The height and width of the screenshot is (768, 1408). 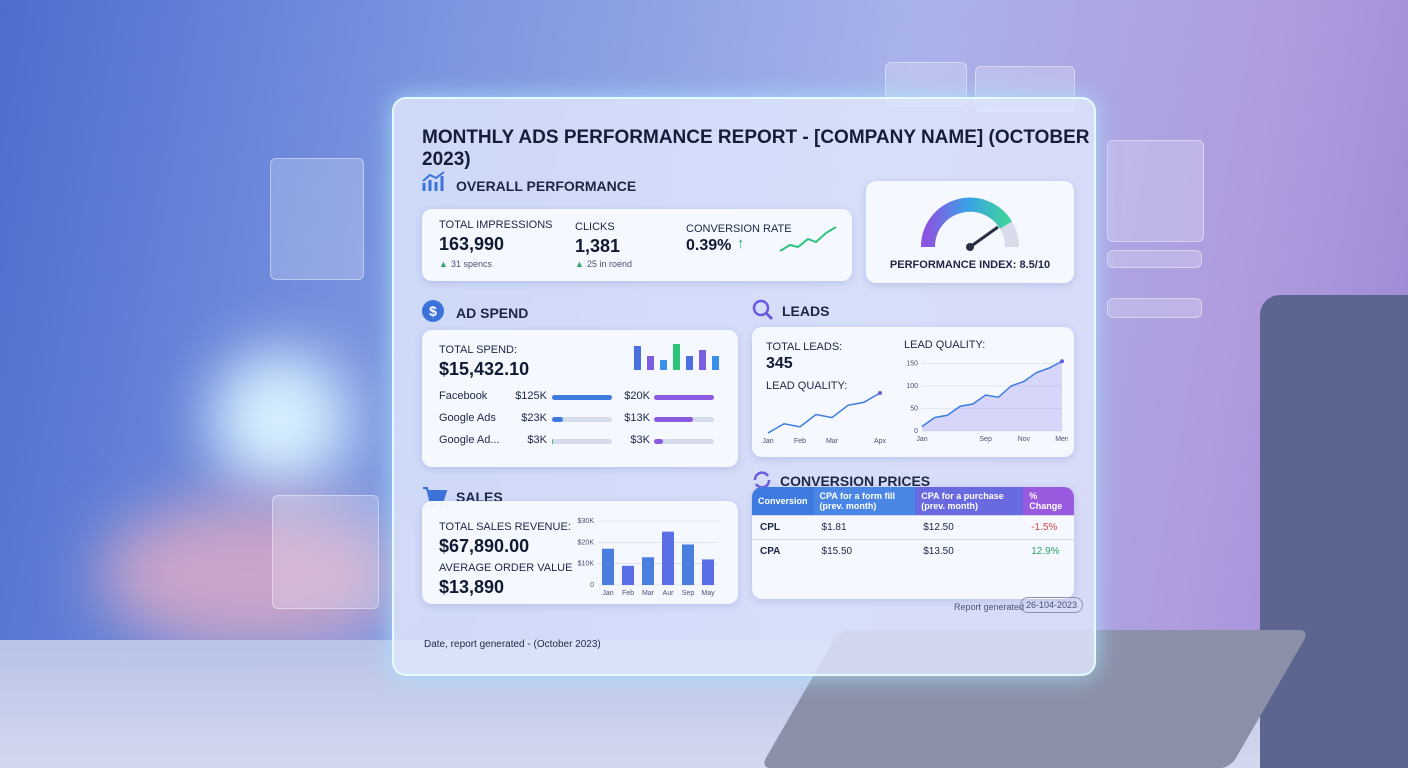 What do you see at coordinates (912, 386) in the screenshot?
I see `y-tick-label: 100` at bounding box center [912, 386].